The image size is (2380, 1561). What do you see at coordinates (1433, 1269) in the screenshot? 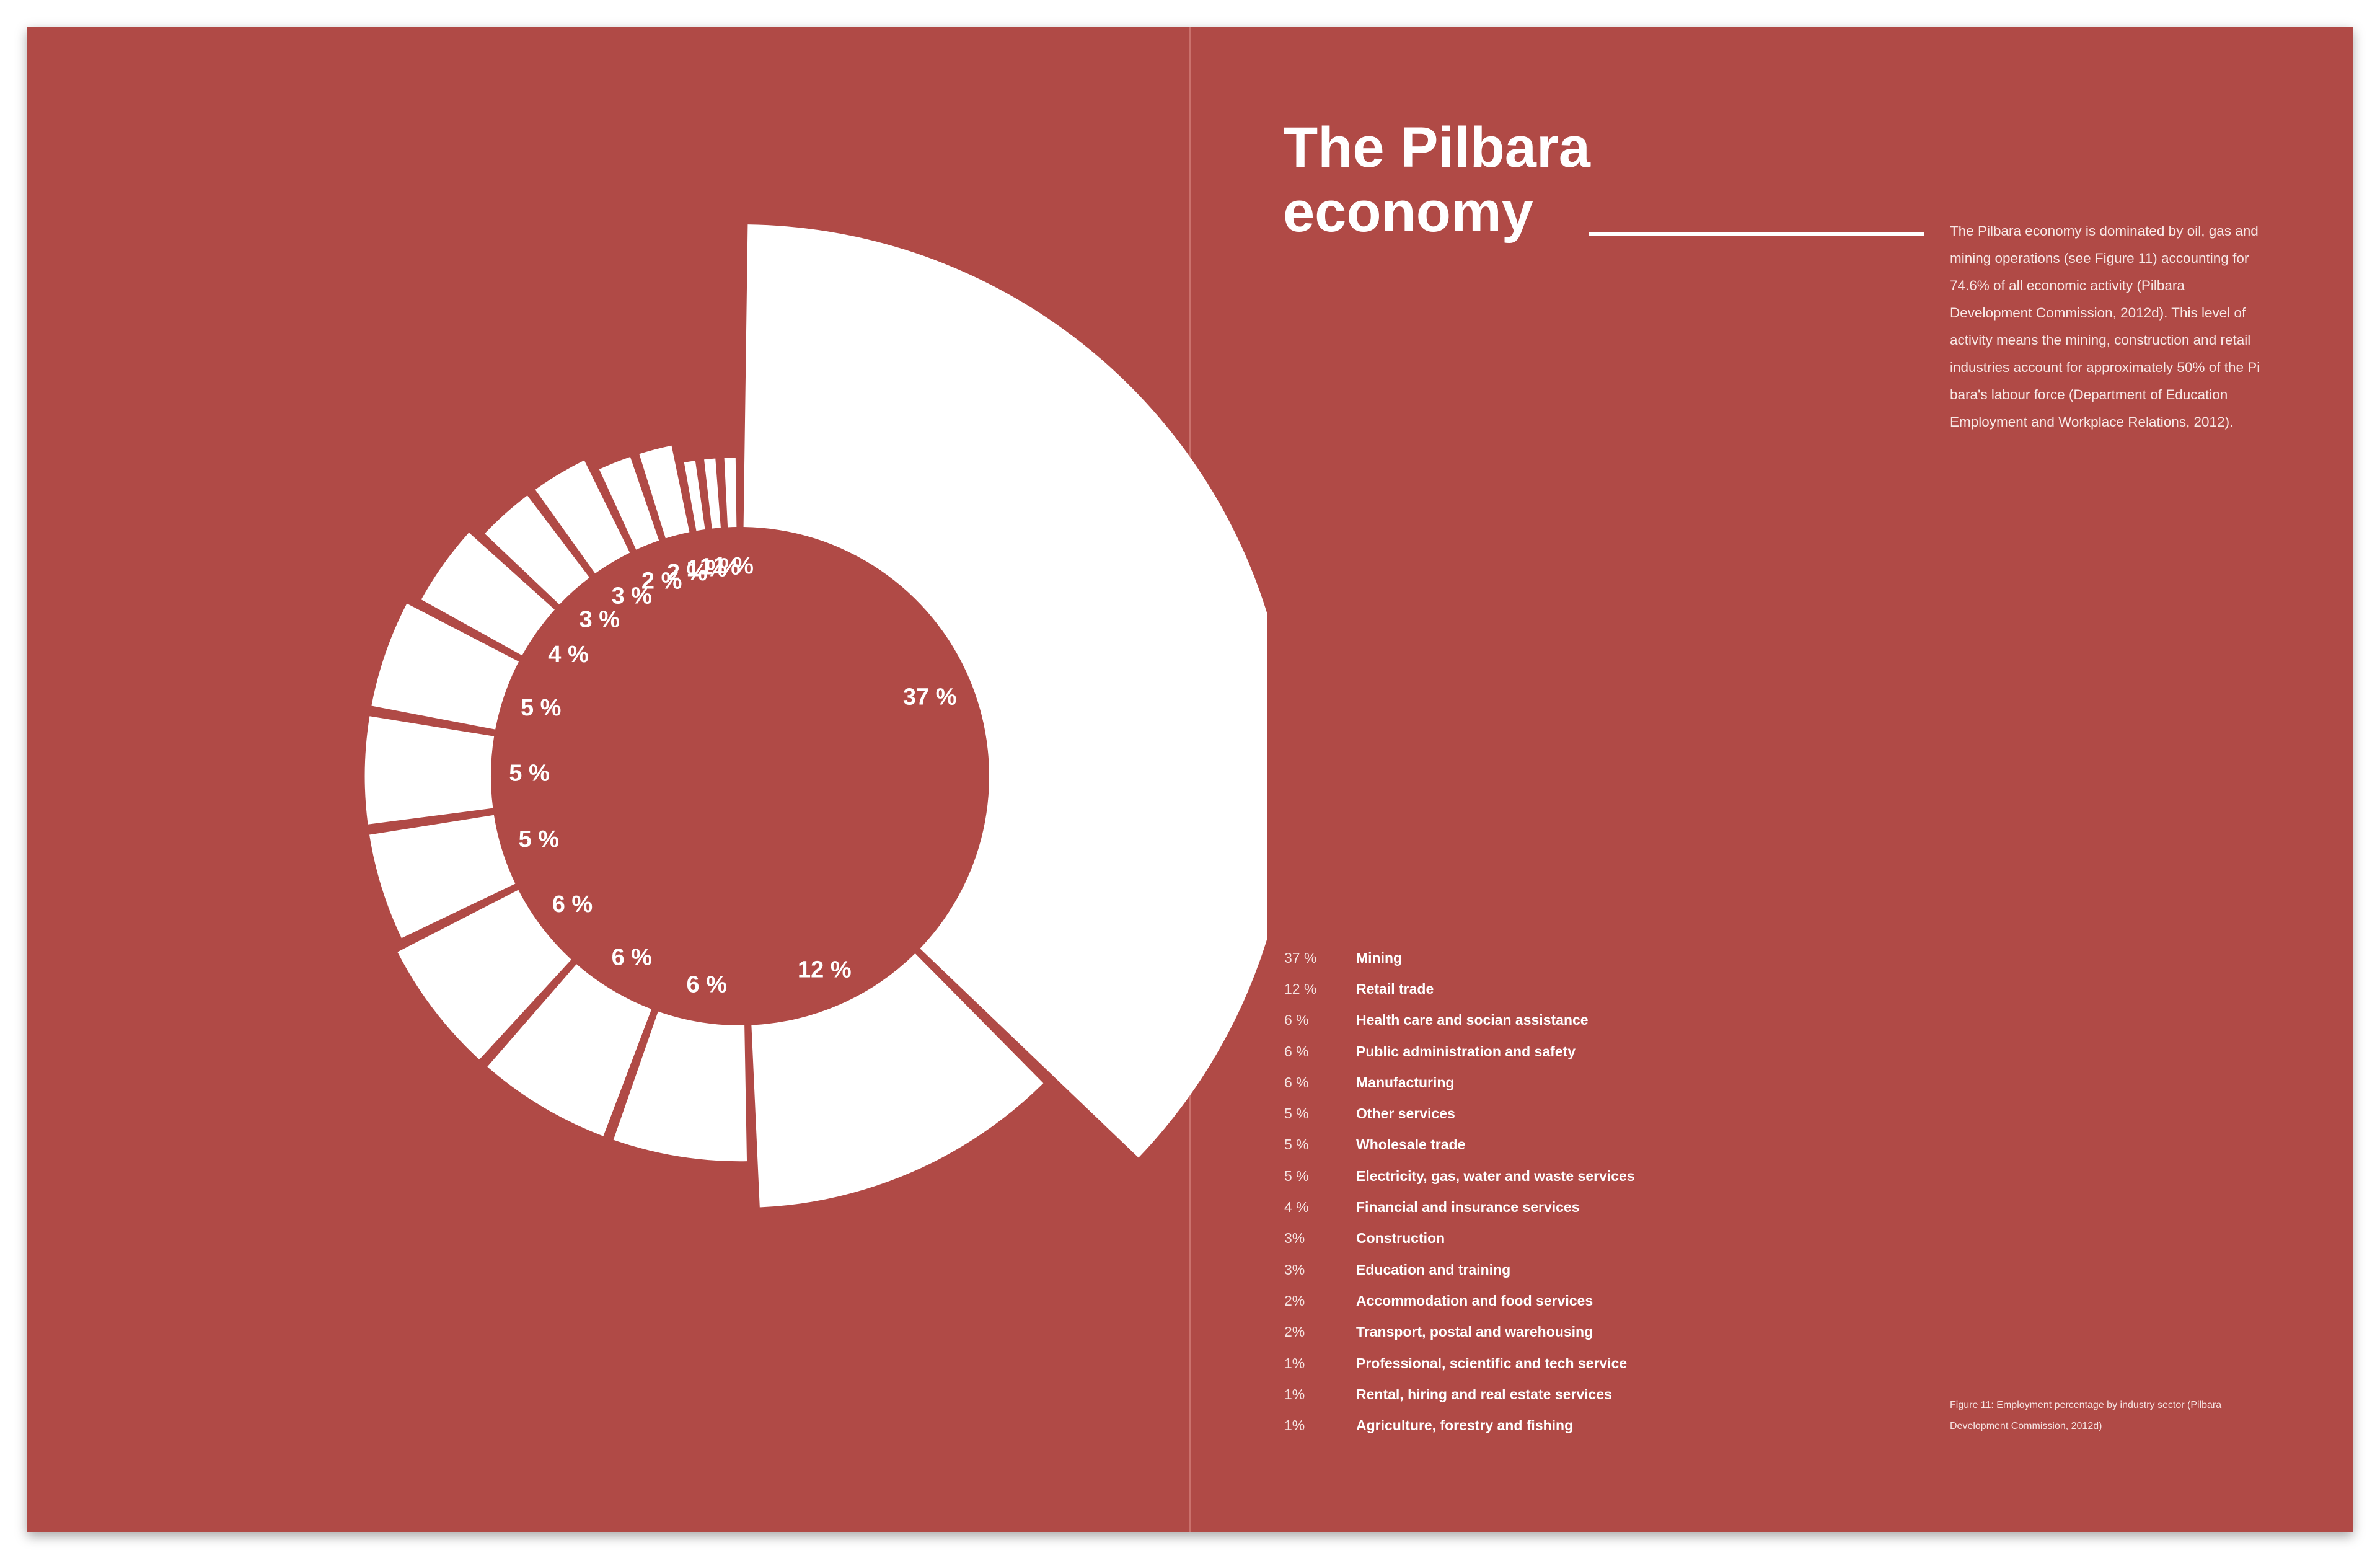
I see `legend-label: Education and training` at bounding box center [1433, 1269].